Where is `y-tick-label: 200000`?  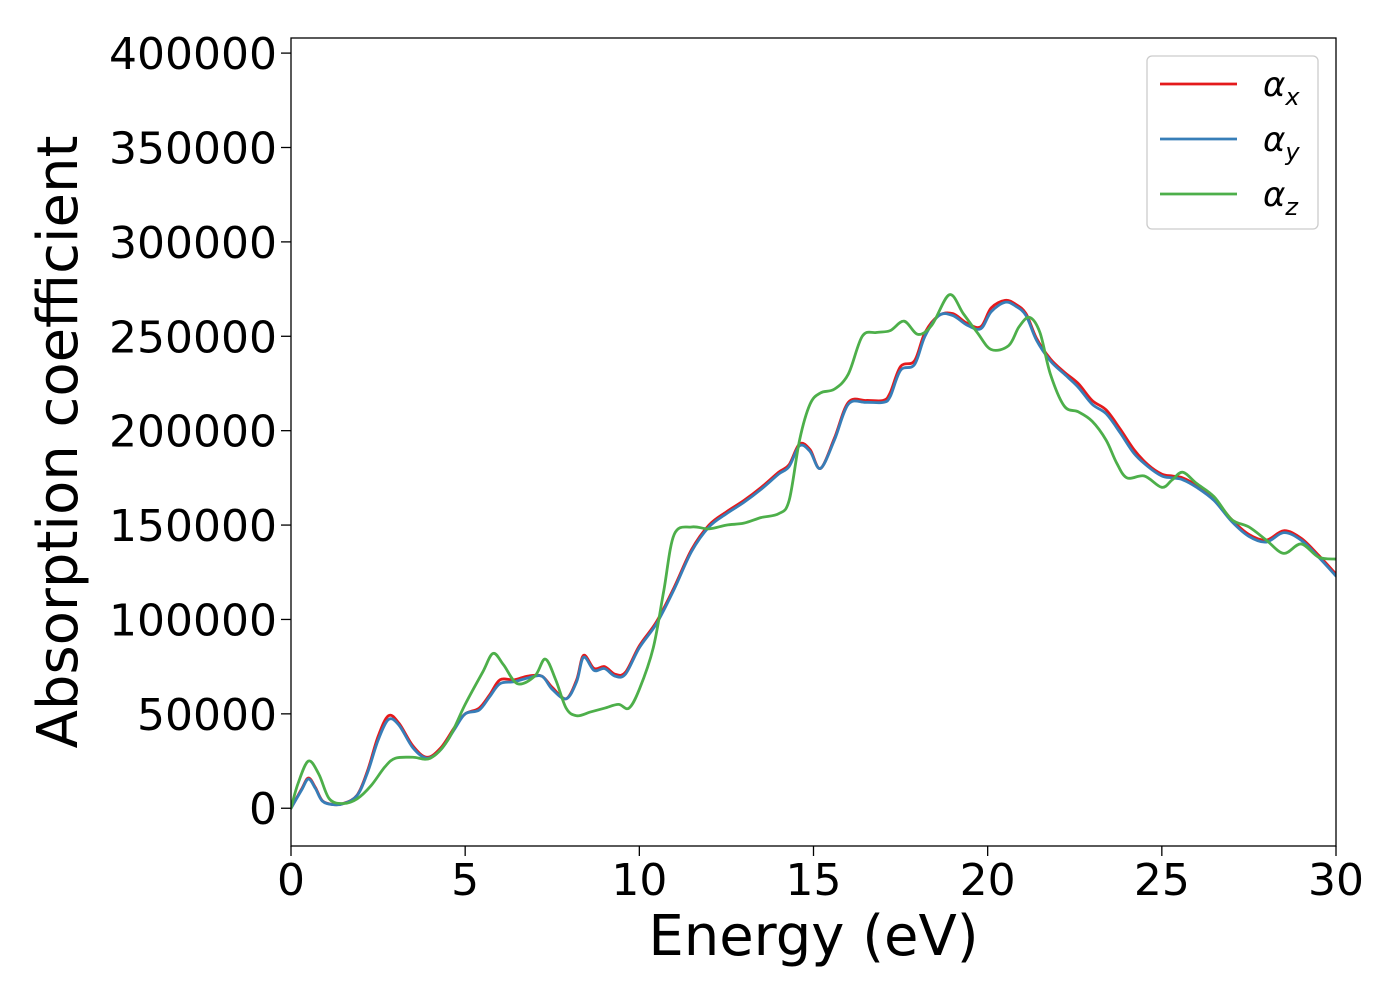 y-tick-label: 200000 is located at coordinates (193, 432).